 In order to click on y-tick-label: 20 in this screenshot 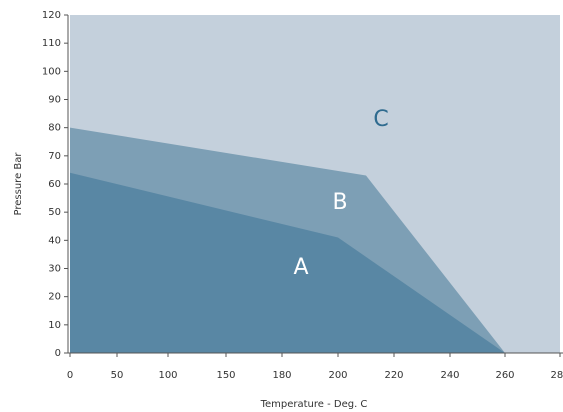, I will do `click(54, 297)`.